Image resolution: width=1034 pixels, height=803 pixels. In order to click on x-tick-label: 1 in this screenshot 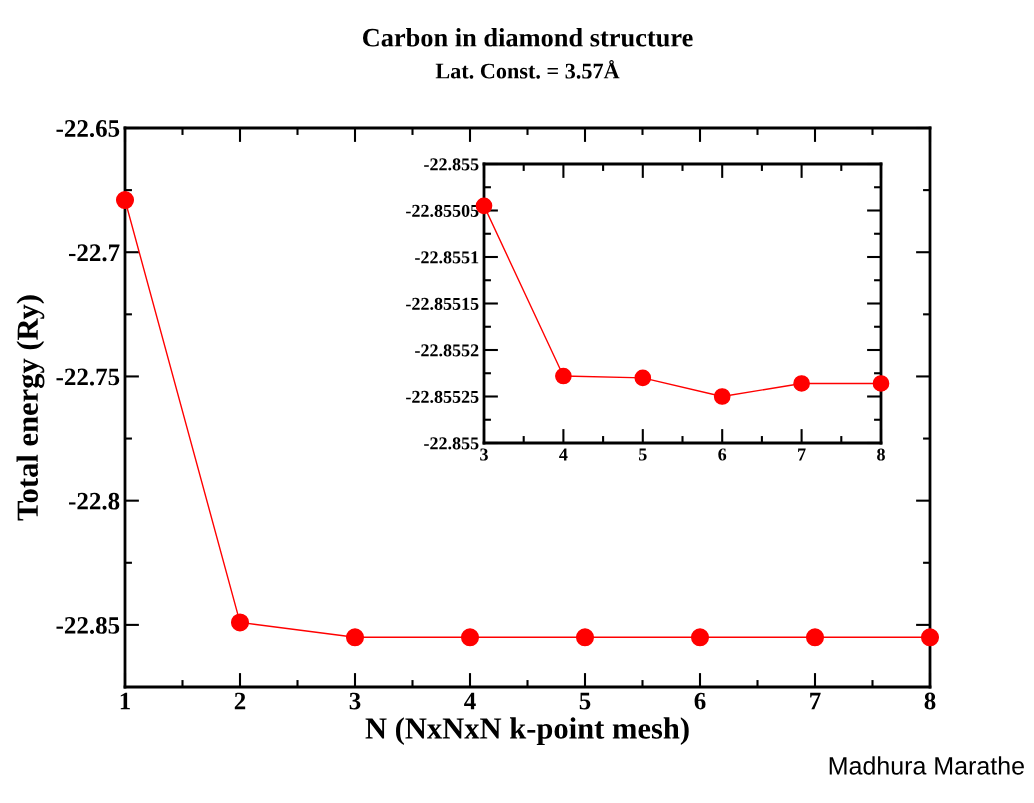, I will do `click(125, 701)`.